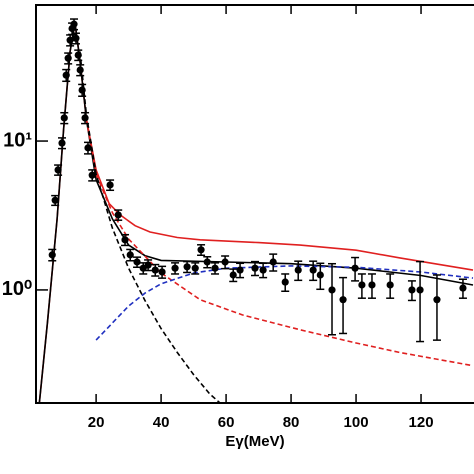  Describe the element at coordinates (291, 422) in the screenshot. I see `x-tick-label: 80` at that location.